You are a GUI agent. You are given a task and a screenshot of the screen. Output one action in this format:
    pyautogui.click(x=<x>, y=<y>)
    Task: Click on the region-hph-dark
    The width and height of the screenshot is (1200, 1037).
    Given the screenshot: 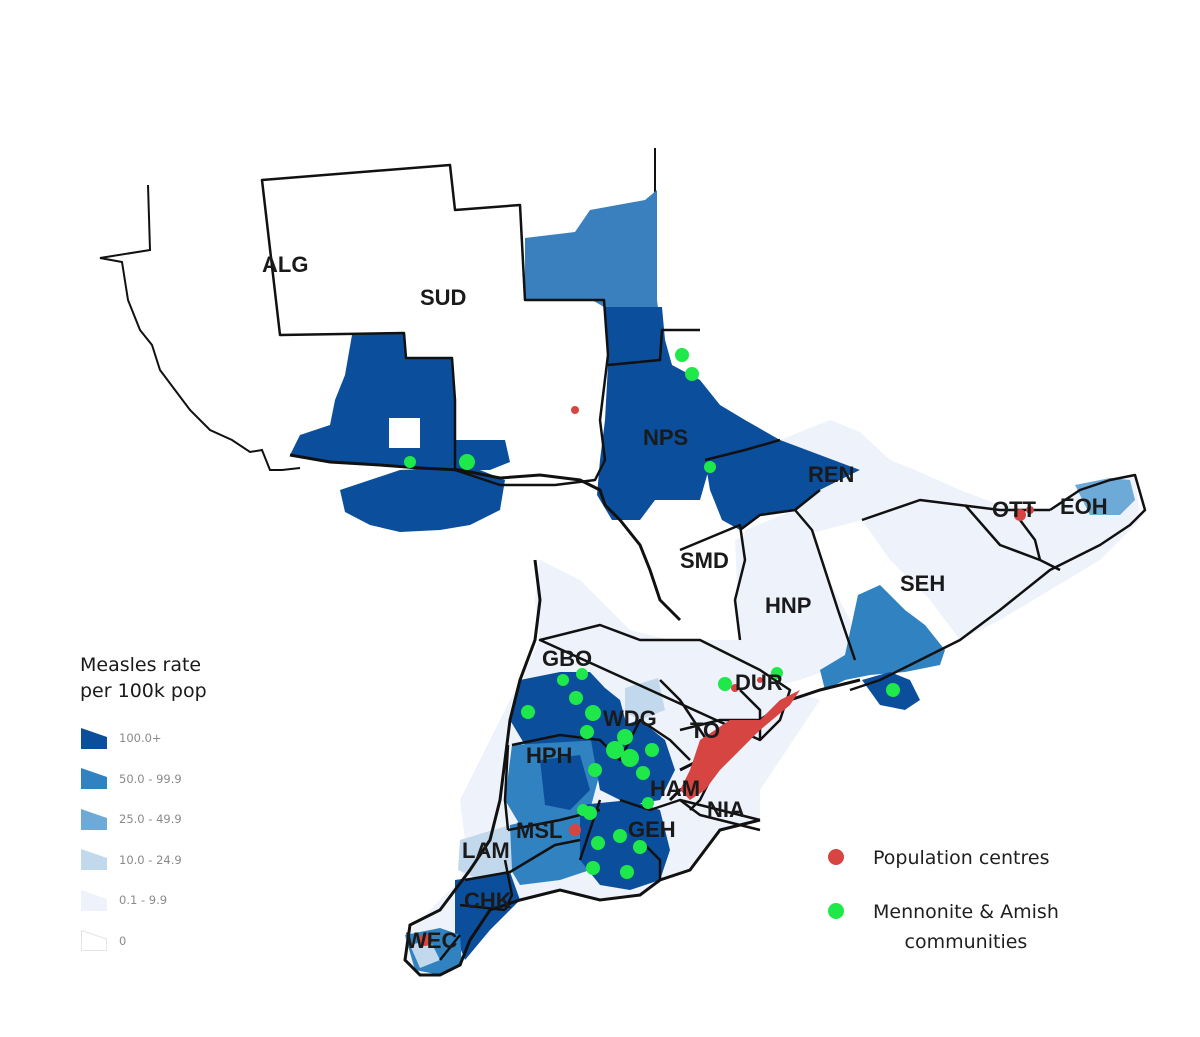 What is the action you would take?
    pyautogui.click(x=565, y=782)
    